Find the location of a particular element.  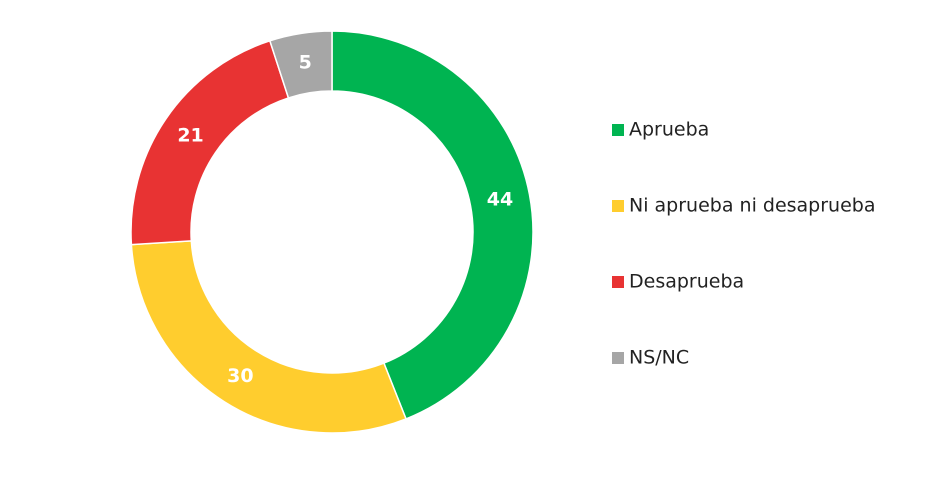

legend-label: Desaprueba is located at coordinates (686, 282).